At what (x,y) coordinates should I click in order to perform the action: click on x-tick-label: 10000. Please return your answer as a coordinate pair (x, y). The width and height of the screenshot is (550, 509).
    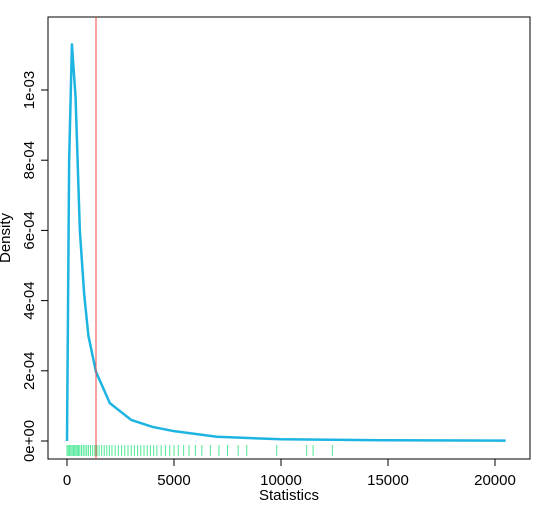
    Looking at the image, I should click on (281, 480).